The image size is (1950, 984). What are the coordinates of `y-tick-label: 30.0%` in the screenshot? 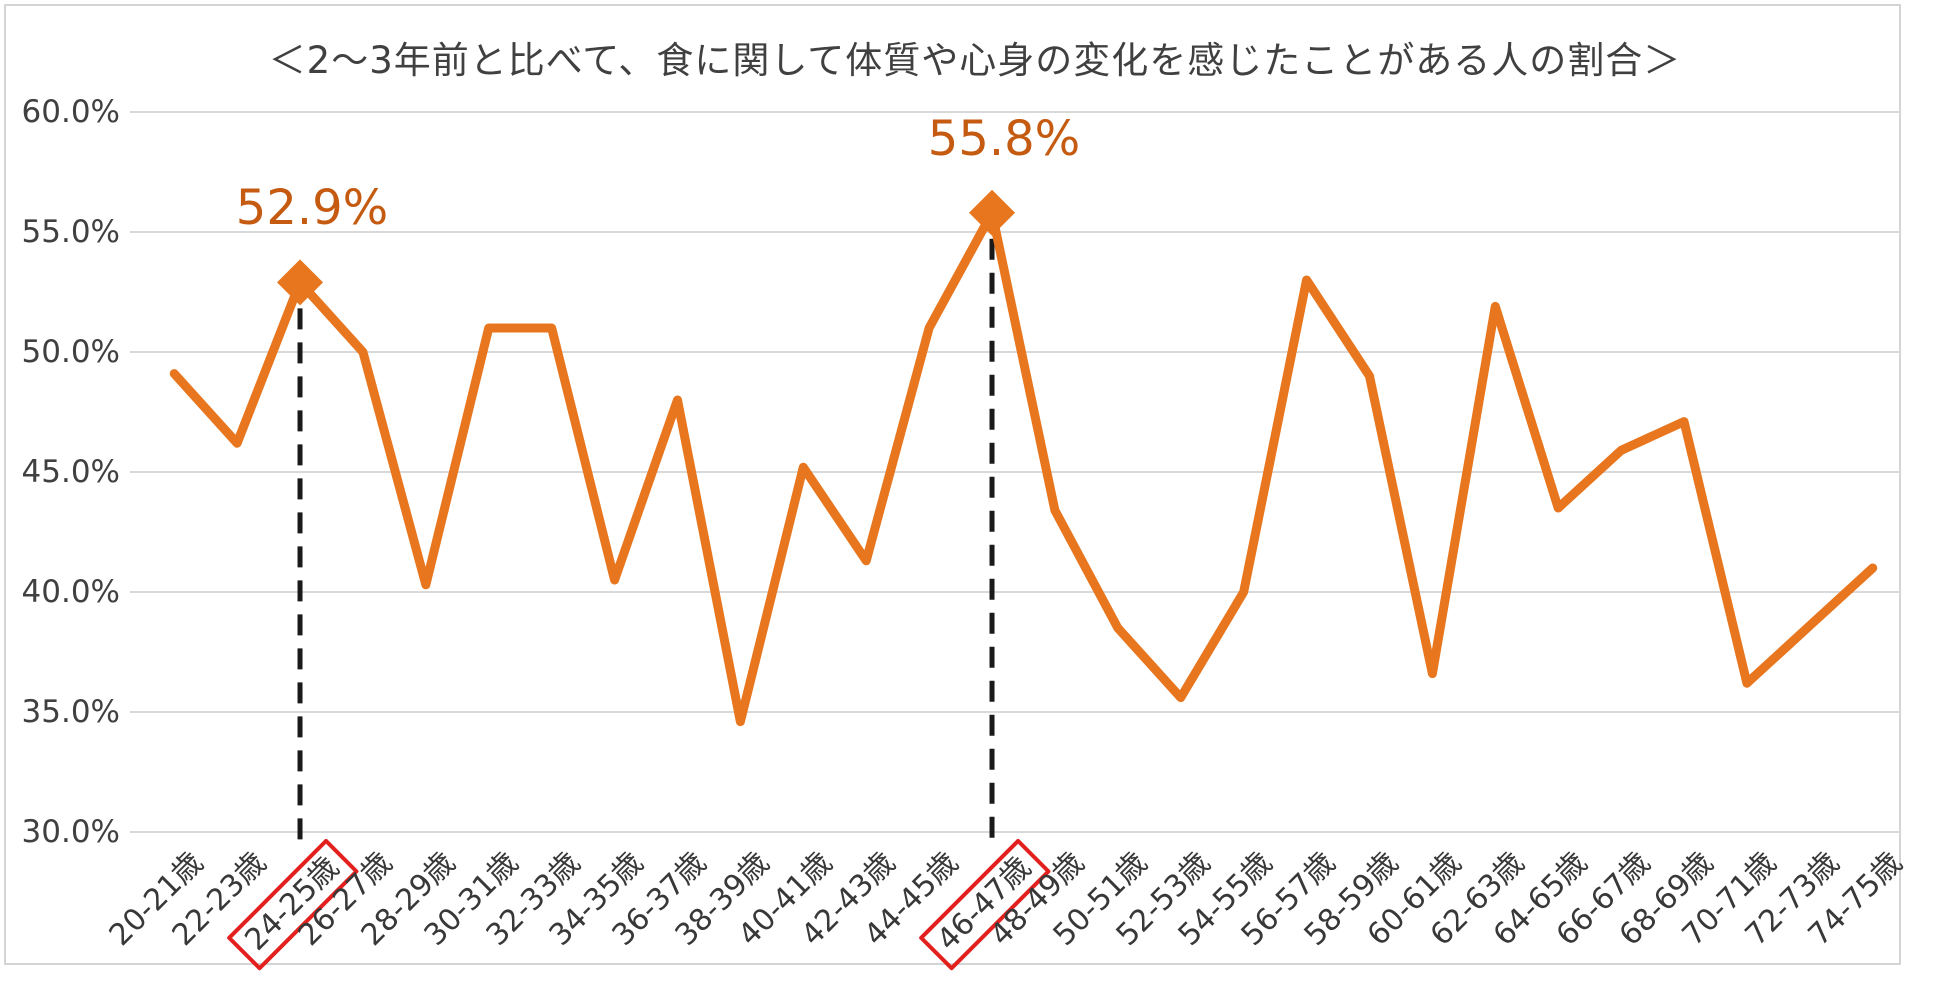 It's located at (70, 832).